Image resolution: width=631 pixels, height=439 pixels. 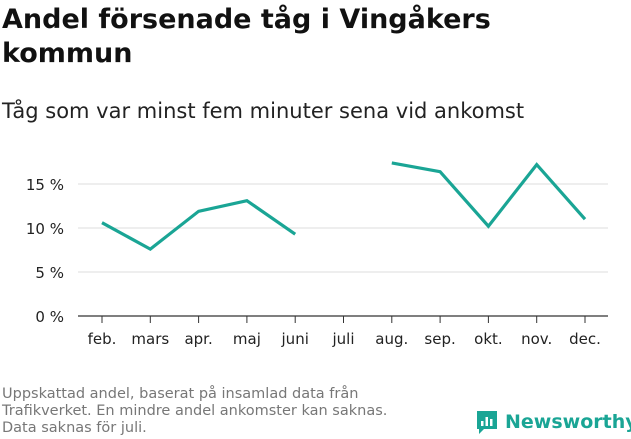 What do you see at coordinates (568, 422) in the screenshot?
I see `brand-name: Newsworthy` at bounding box center [568, 422].